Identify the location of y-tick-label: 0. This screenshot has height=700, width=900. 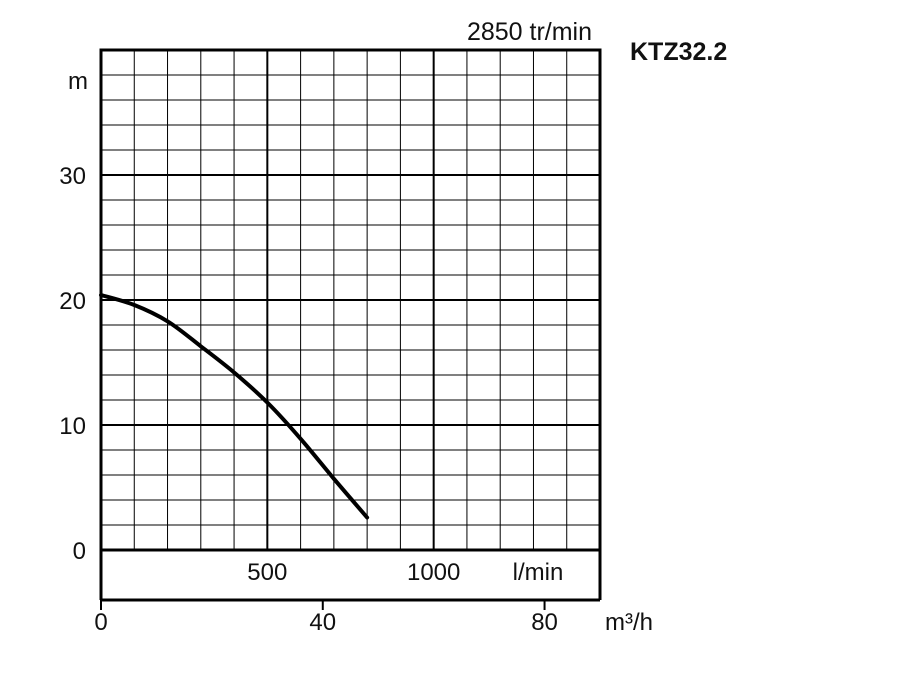
(79, 551).